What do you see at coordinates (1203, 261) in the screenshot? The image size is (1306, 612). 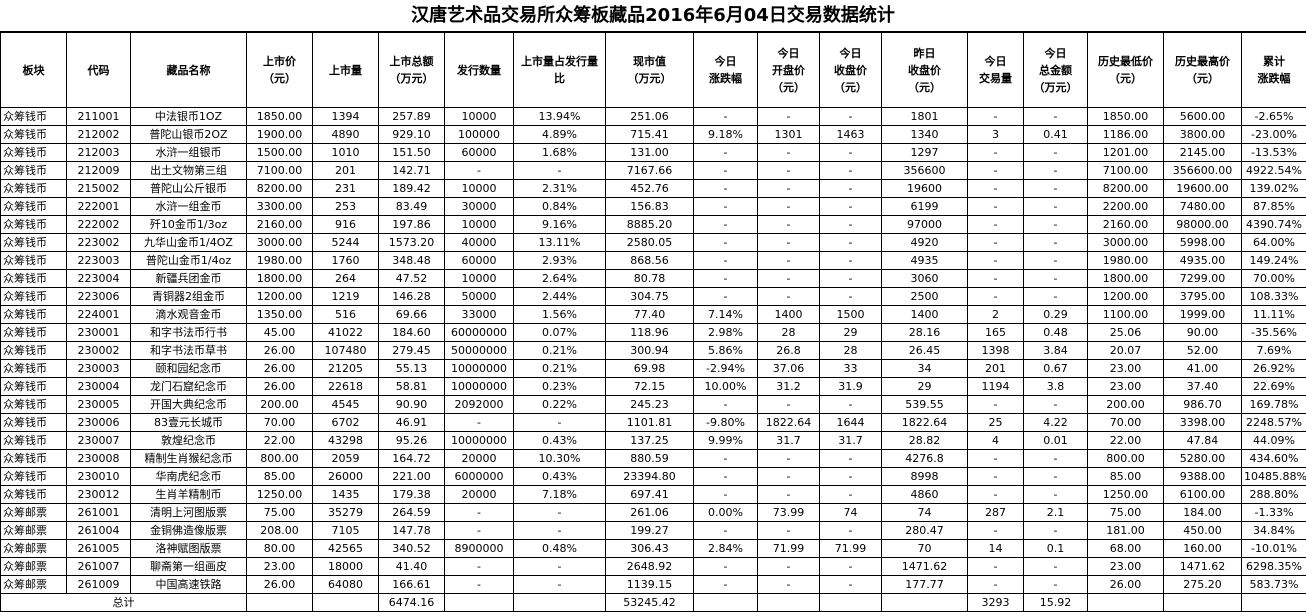 I see `cell-hist-high: 4935.00` at bounding box center [1203, 261].